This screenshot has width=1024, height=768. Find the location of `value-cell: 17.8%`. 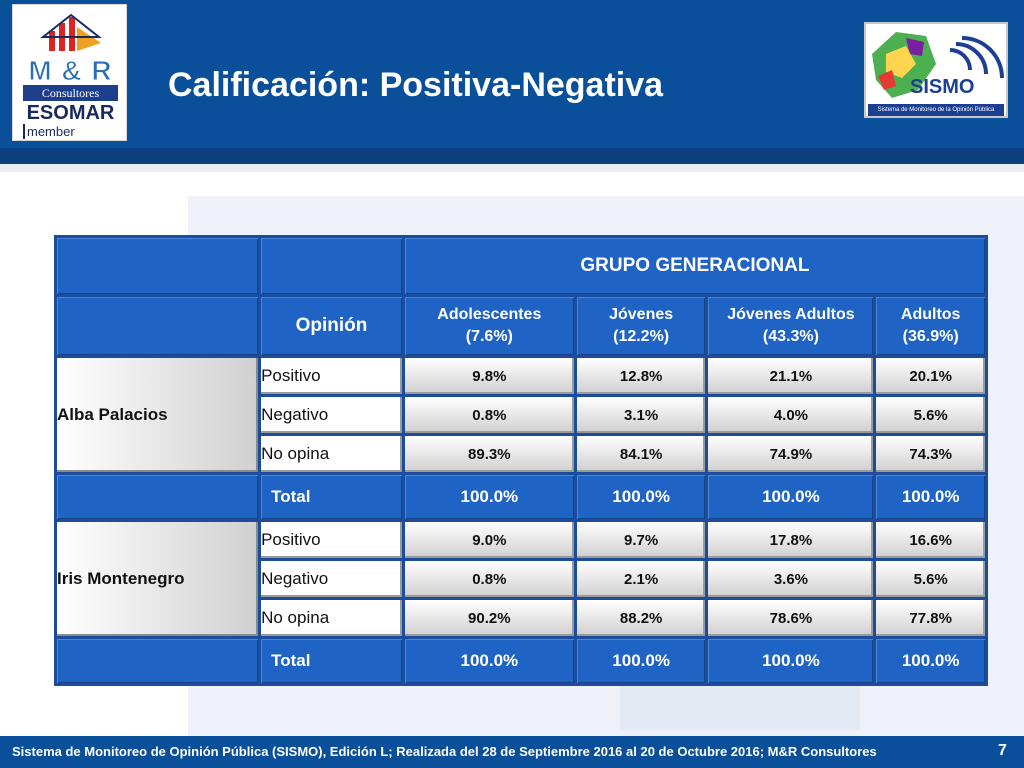

value-cell: 17.8% is located at coordinates (791, 540).